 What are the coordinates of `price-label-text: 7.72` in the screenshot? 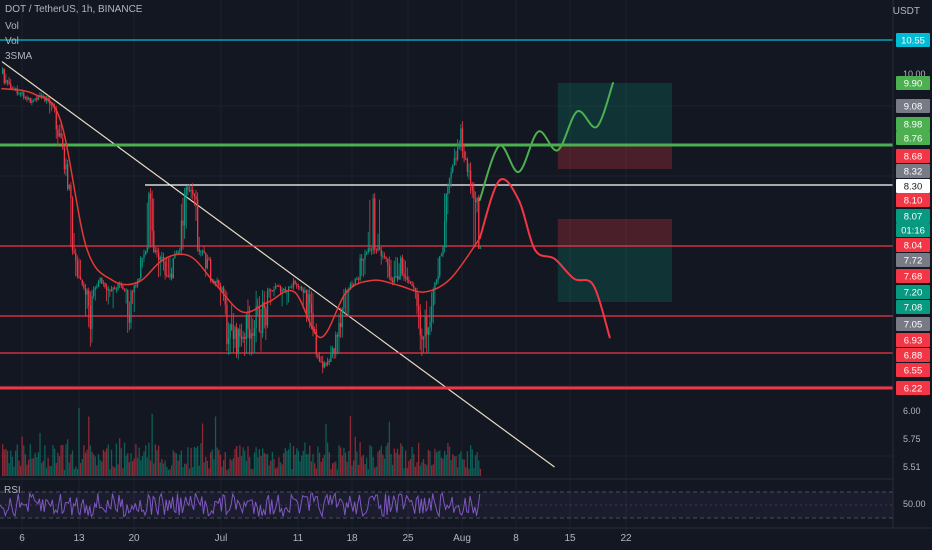 It's located at (913, 261).